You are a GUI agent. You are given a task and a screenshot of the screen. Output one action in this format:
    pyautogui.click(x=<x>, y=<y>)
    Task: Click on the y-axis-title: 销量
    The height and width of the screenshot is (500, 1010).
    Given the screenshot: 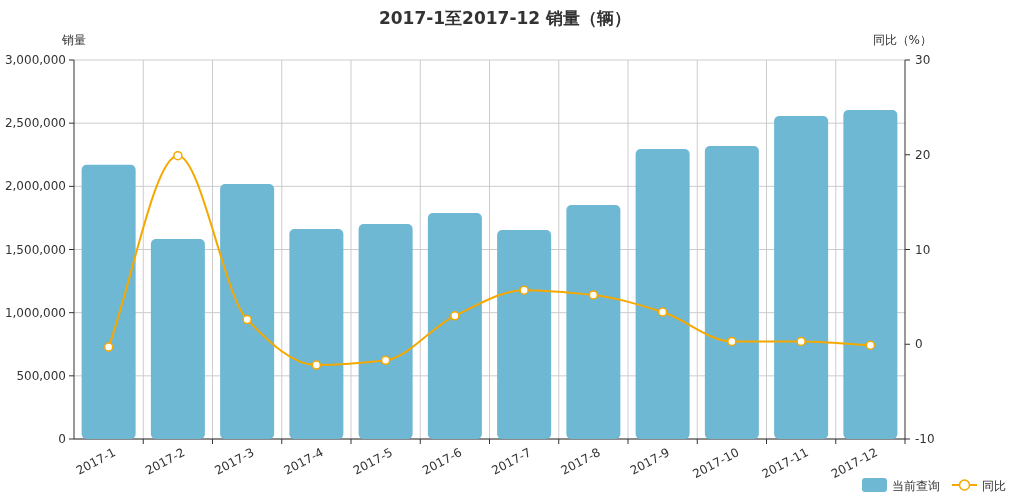 What is the action you would take?
    pyautogui.click(x=73, y=40)
    